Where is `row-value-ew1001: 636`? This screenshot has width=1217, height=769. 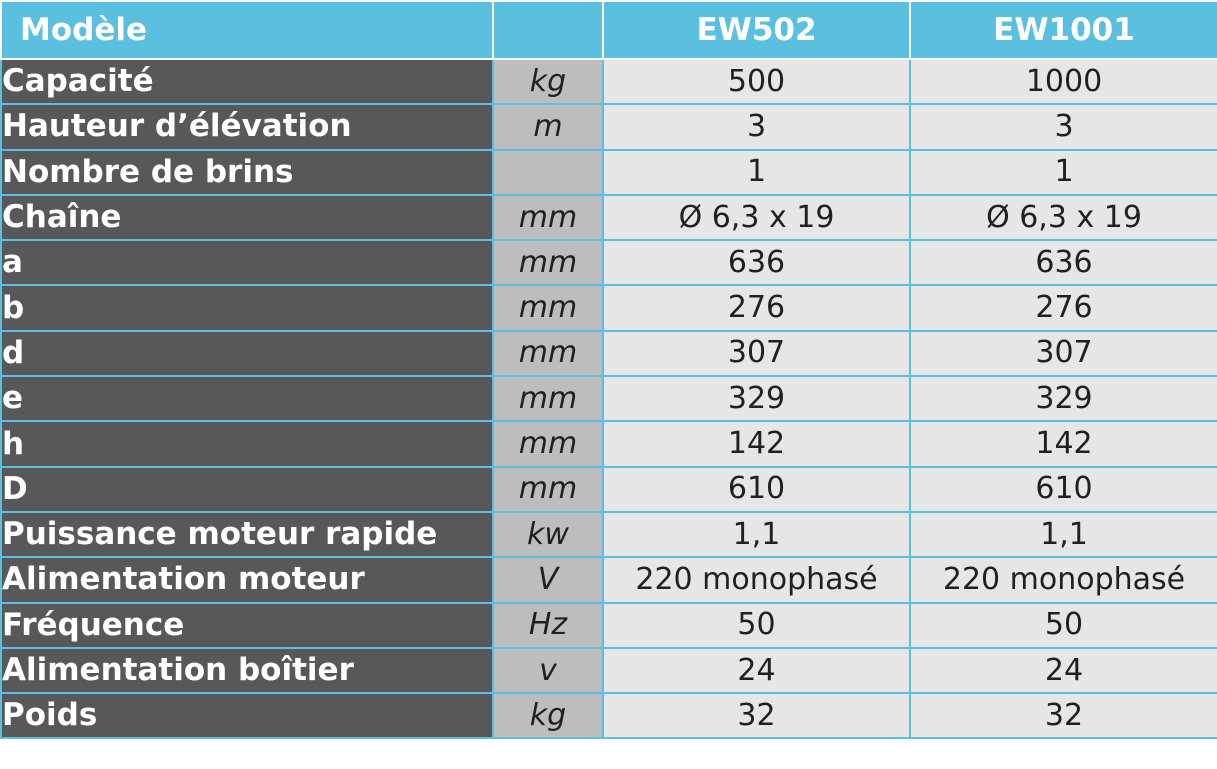
row-value-ew1001: 636 is located at coordinates (1063, 263).